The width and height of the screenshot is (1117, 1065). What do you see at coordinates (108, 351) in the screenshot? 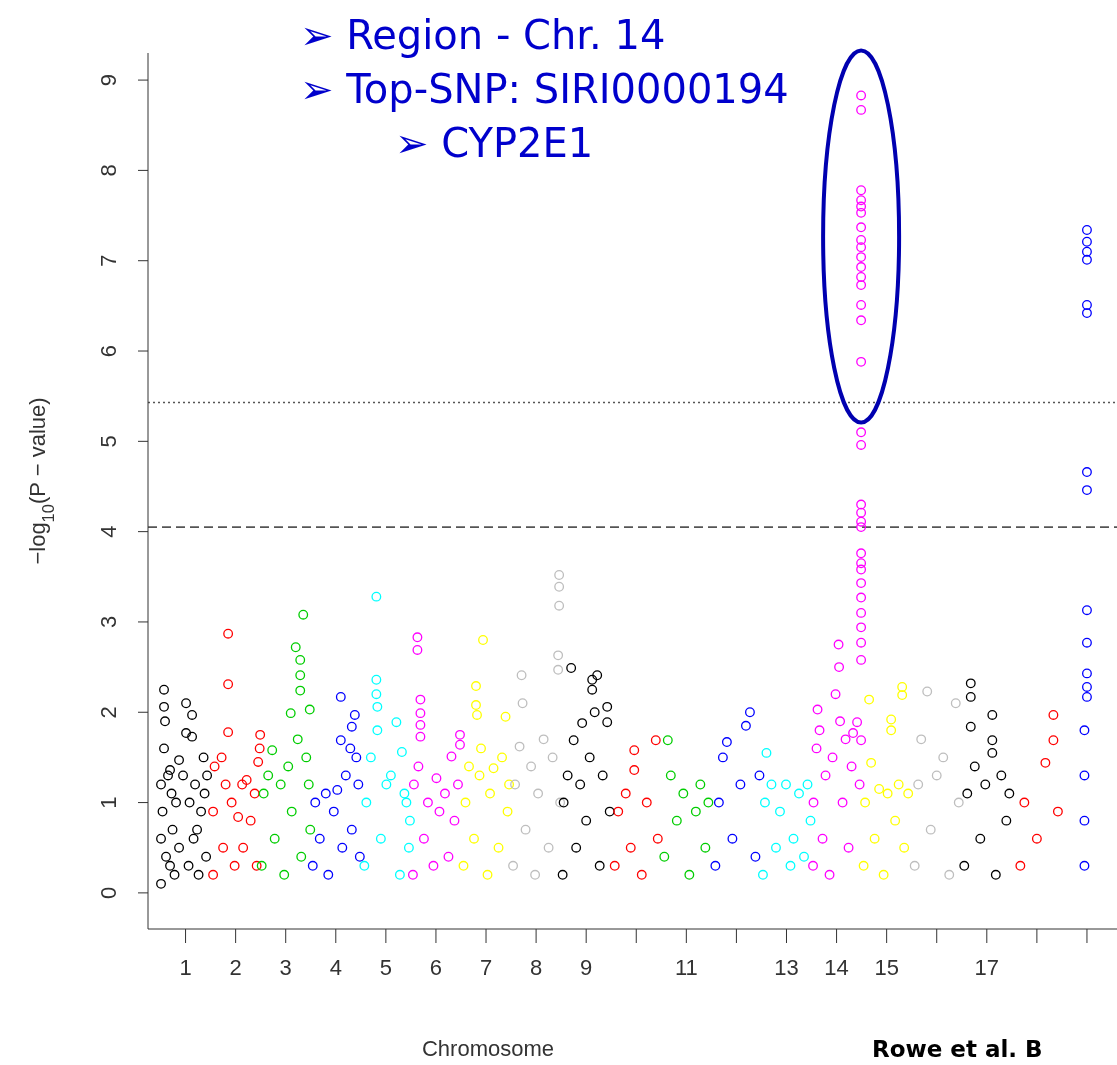
I see `y-tick-label: 6` at bounding box center [108, 351].